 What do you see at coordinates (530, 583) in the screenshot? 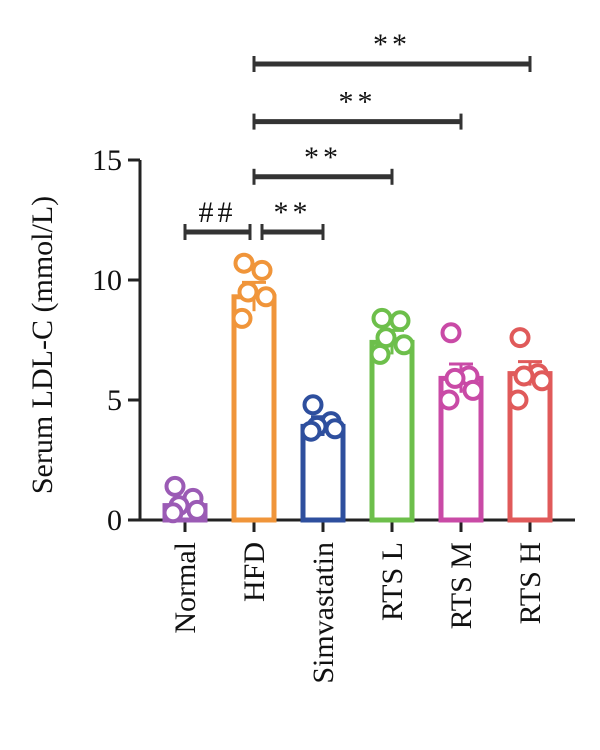
I see `category-label: RTS H` at bounding box center [530, 583].